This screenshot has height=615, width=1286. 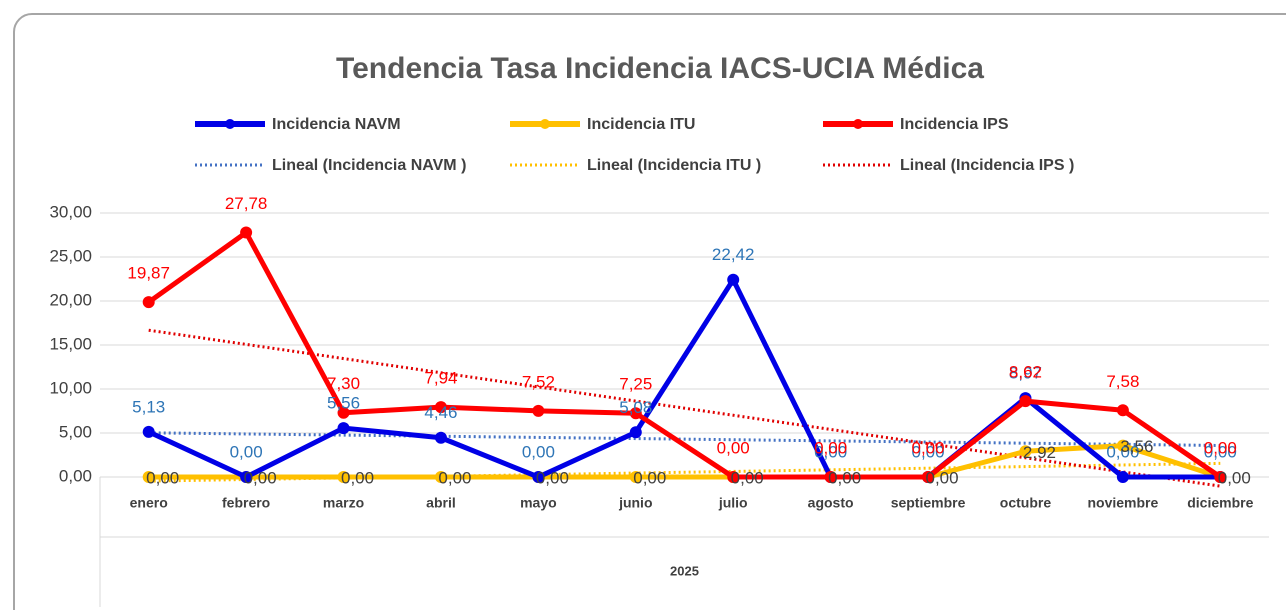 What do you see at coordinates (75, 431) in the screenshot?
I see `y-tick-label: 5,00` at bounding box center [75, 431].